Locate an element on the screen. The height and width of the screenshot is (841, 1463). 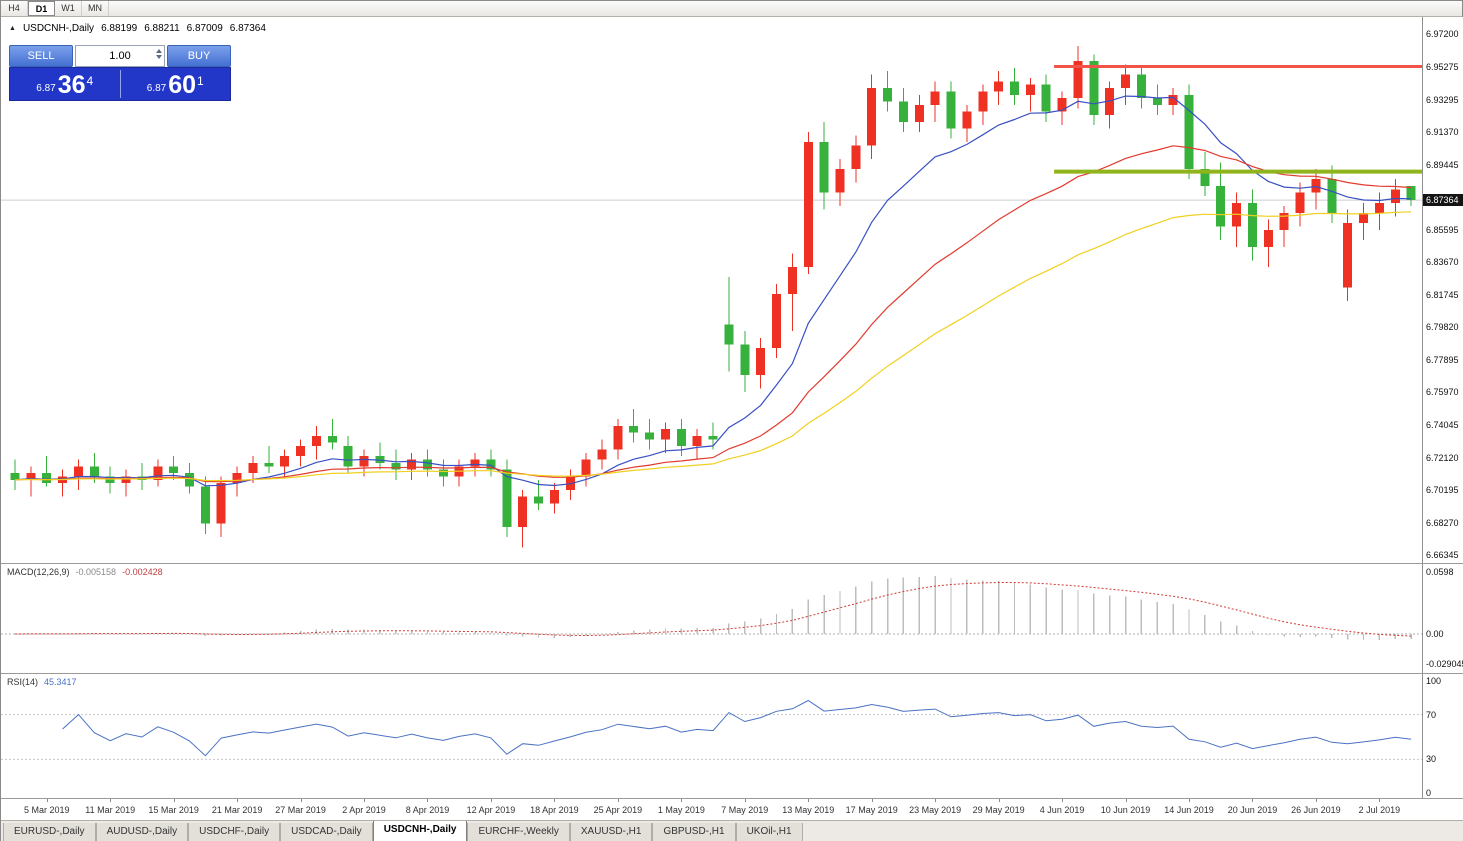
chart-tab-usdcad-daily: USDCAD-,Daily is located at coordinates (326, 832).